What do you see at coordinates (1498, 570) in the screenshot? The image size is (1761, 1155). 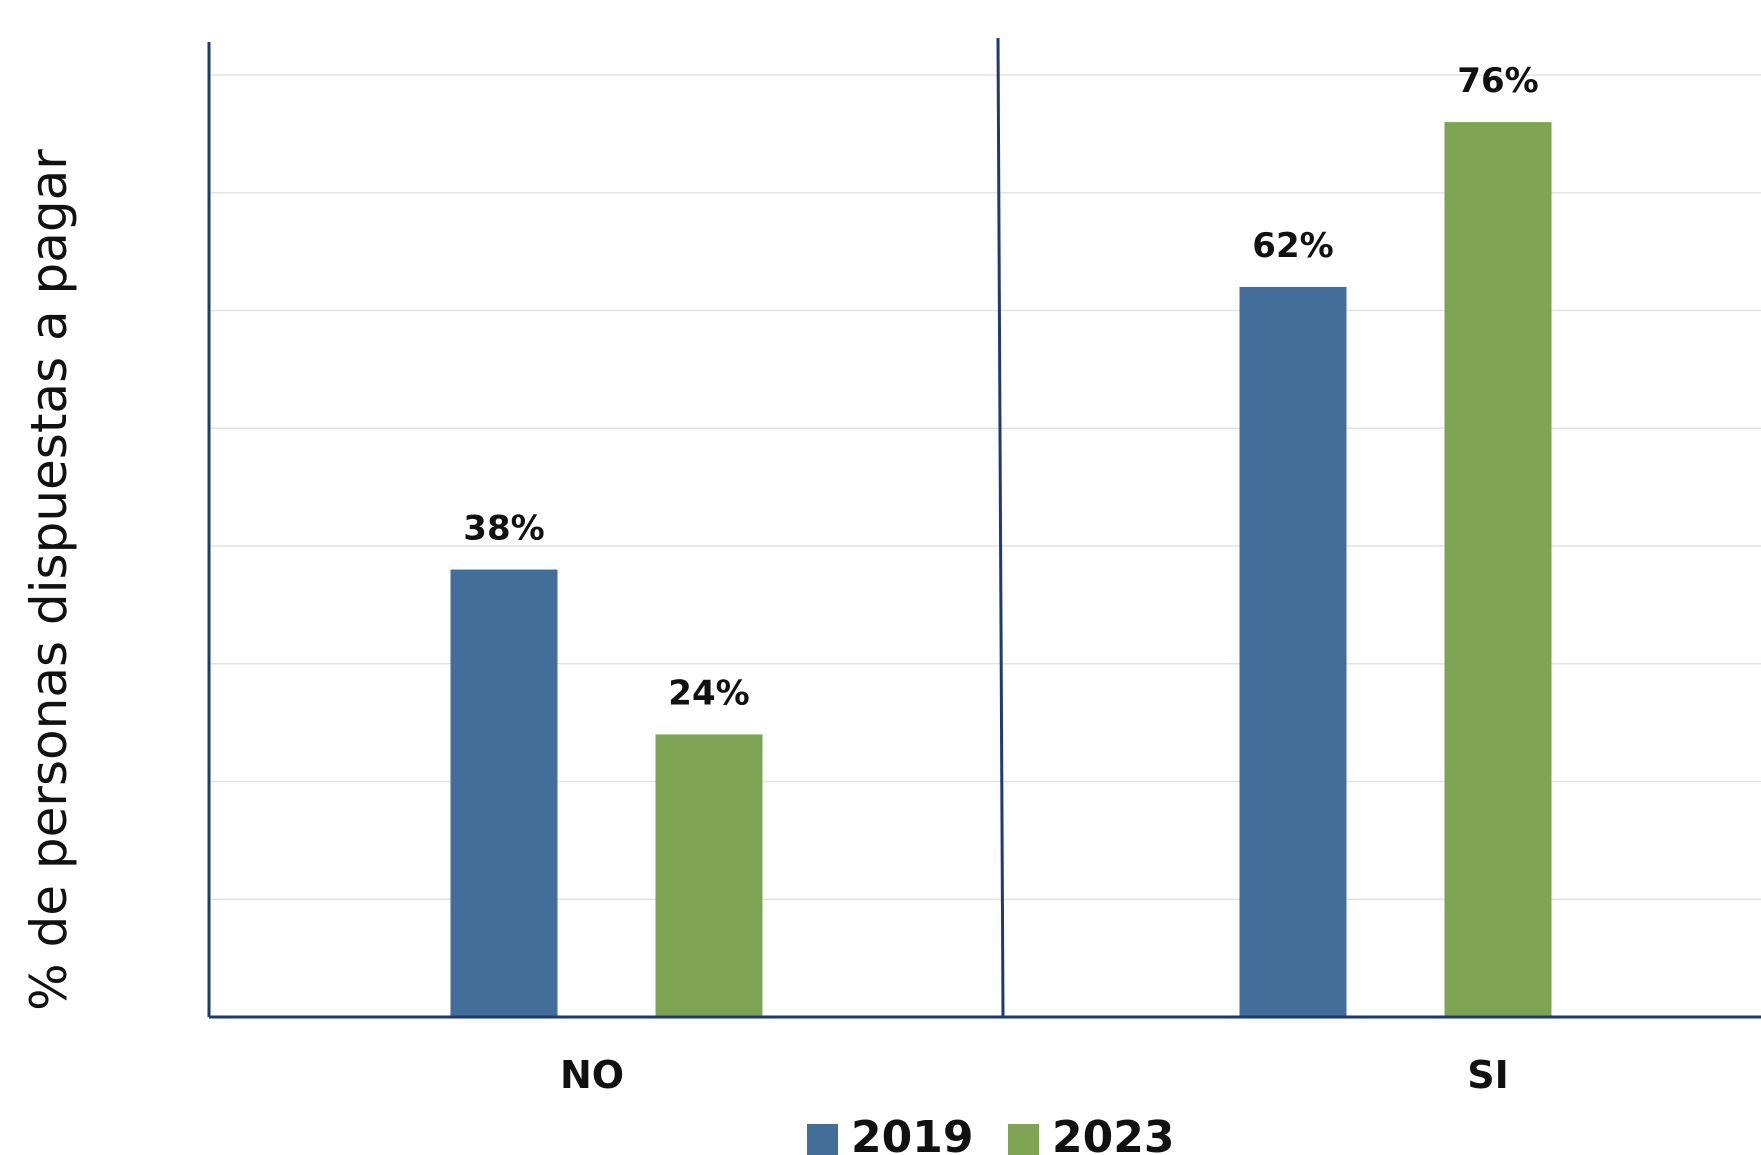 I see `bar-2023-si` at bounding box center [1498, 570].